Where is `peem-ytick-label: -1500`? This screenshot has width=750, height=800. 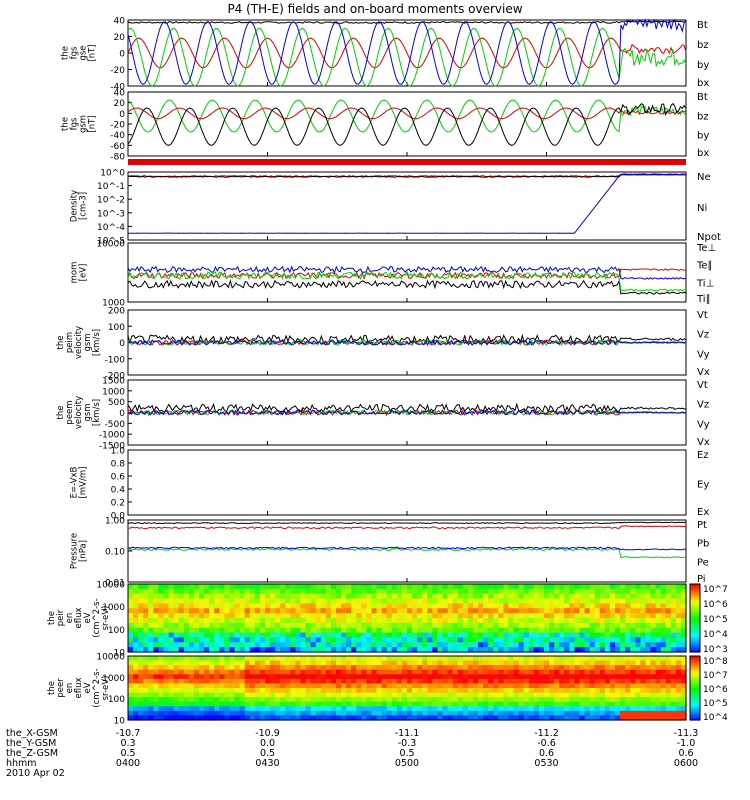 peem-ytick-label: -1500 is located at coordinates (112, 447).